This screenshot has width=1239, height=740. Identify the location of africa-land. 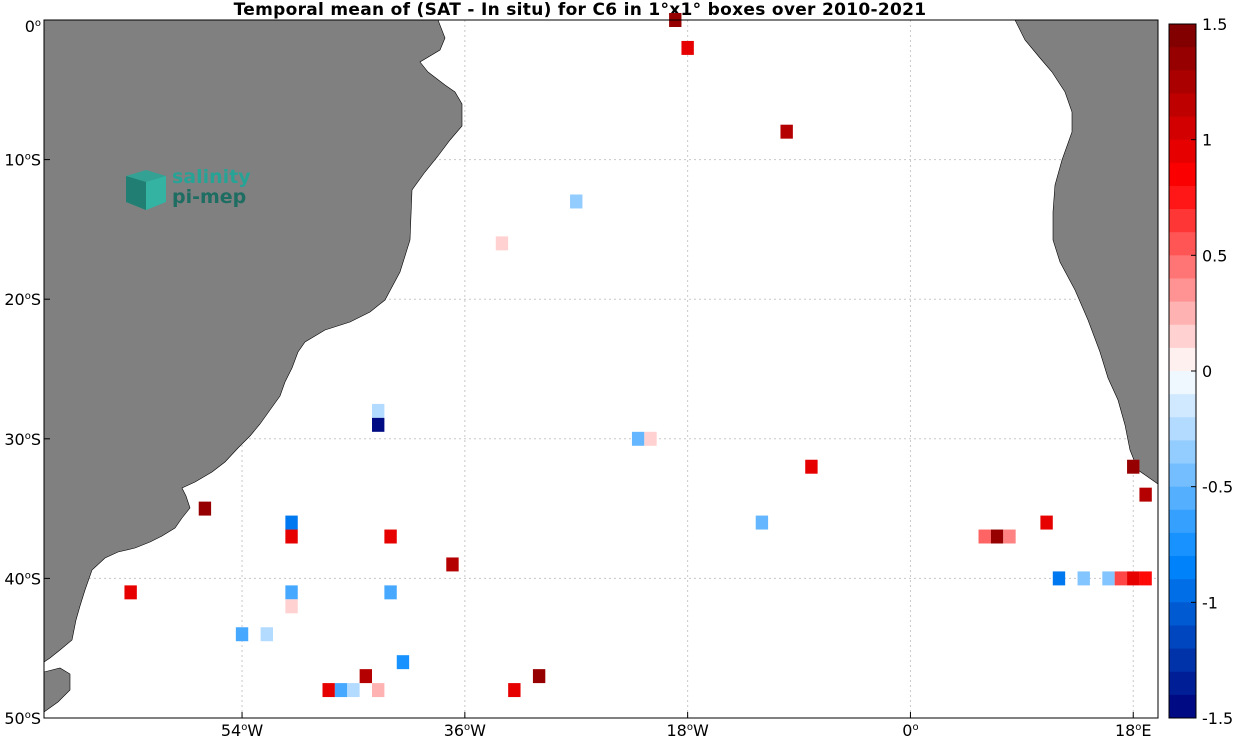
(1086, 252).